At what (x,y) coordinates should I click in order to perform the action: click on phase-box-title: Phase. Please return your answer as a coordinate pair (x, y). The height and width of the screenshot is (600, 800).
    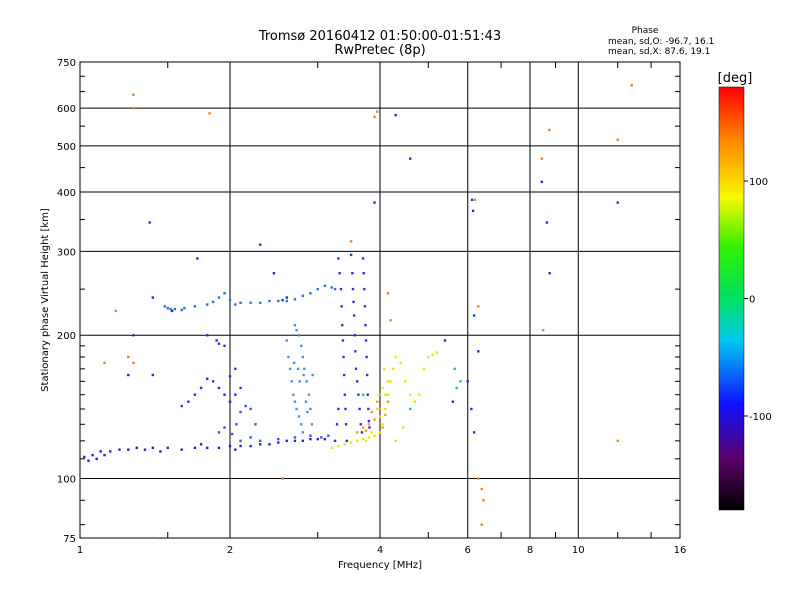
    Looking at the image, I should click on (645, 31).